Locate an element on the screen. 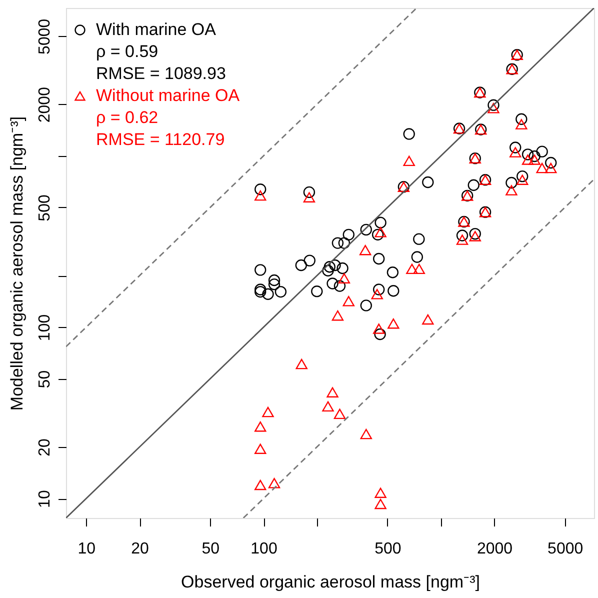 Image resolution: width=598 pixels, height=598 pixels. annotation: RMSE = 1120.79 is located at coordinates (160, 139).